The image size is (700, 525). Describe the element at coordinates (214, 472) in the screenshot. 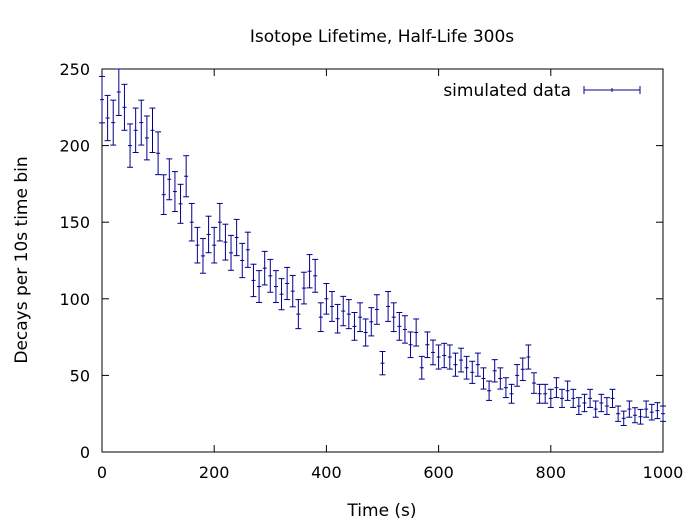

I see `x-tick-label: 200` at that location.